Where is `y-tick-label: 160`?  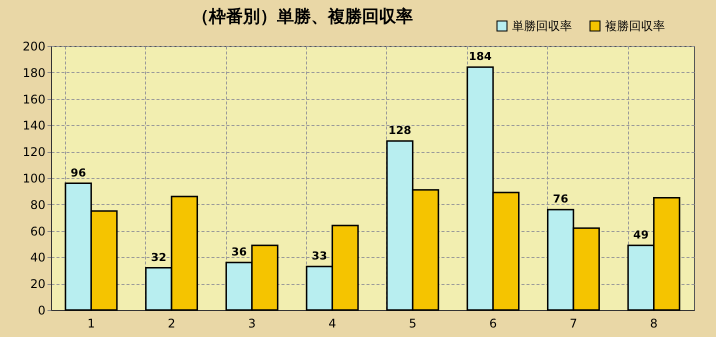 y-tick-label: 160 is located at coordinates (34, 99).